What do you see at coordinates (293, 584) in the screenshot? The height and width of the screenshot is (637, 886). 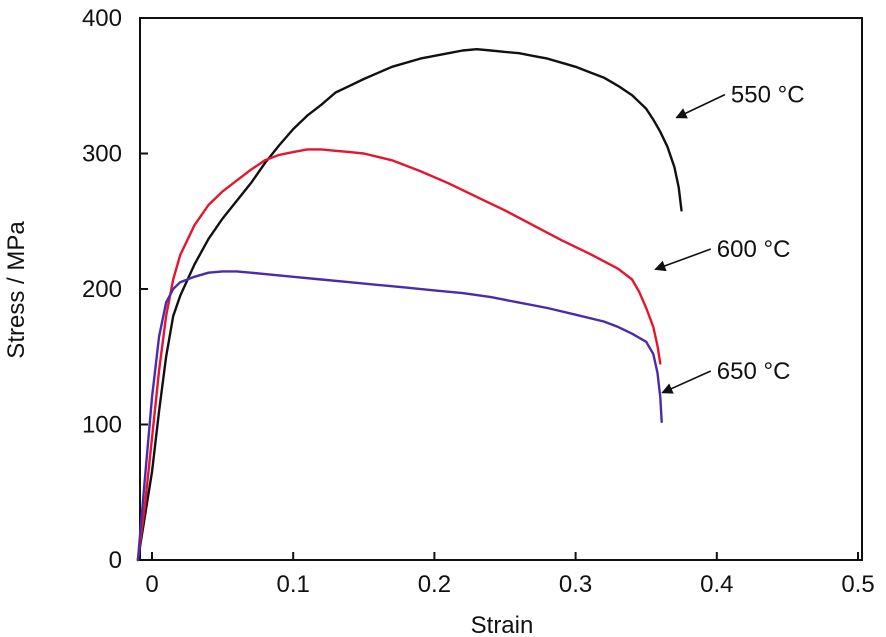 I see `x-tick-label: 0.1` at bounding box center [293, 584].